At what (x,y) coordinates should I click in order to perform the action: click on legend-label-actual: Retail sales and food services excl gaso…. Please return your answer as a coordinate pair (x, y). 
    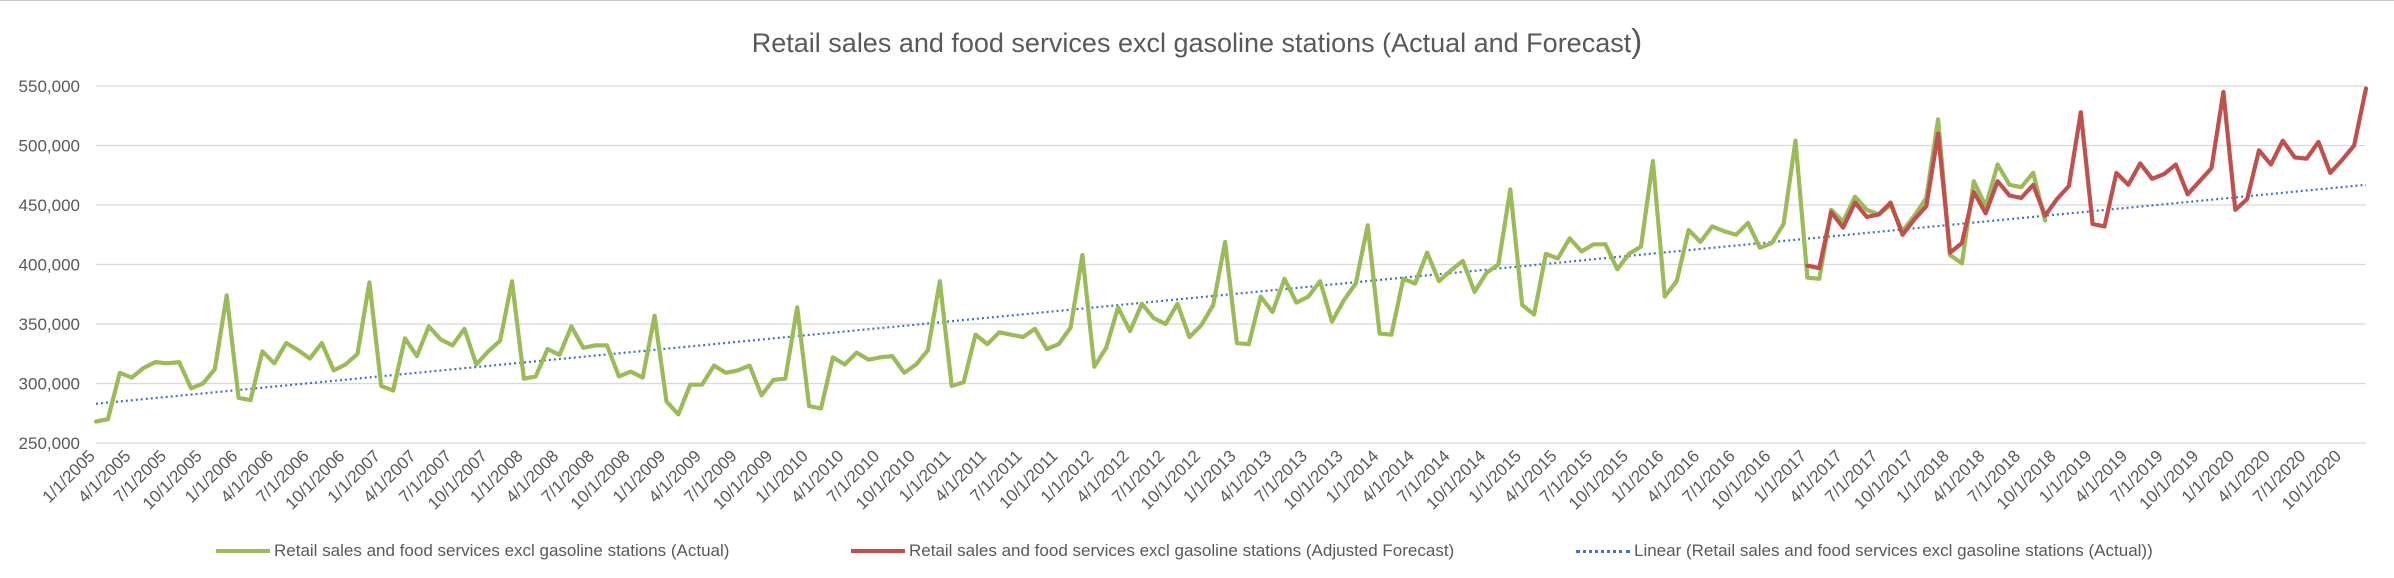
    Looking at the image, I should click on (502, 550).